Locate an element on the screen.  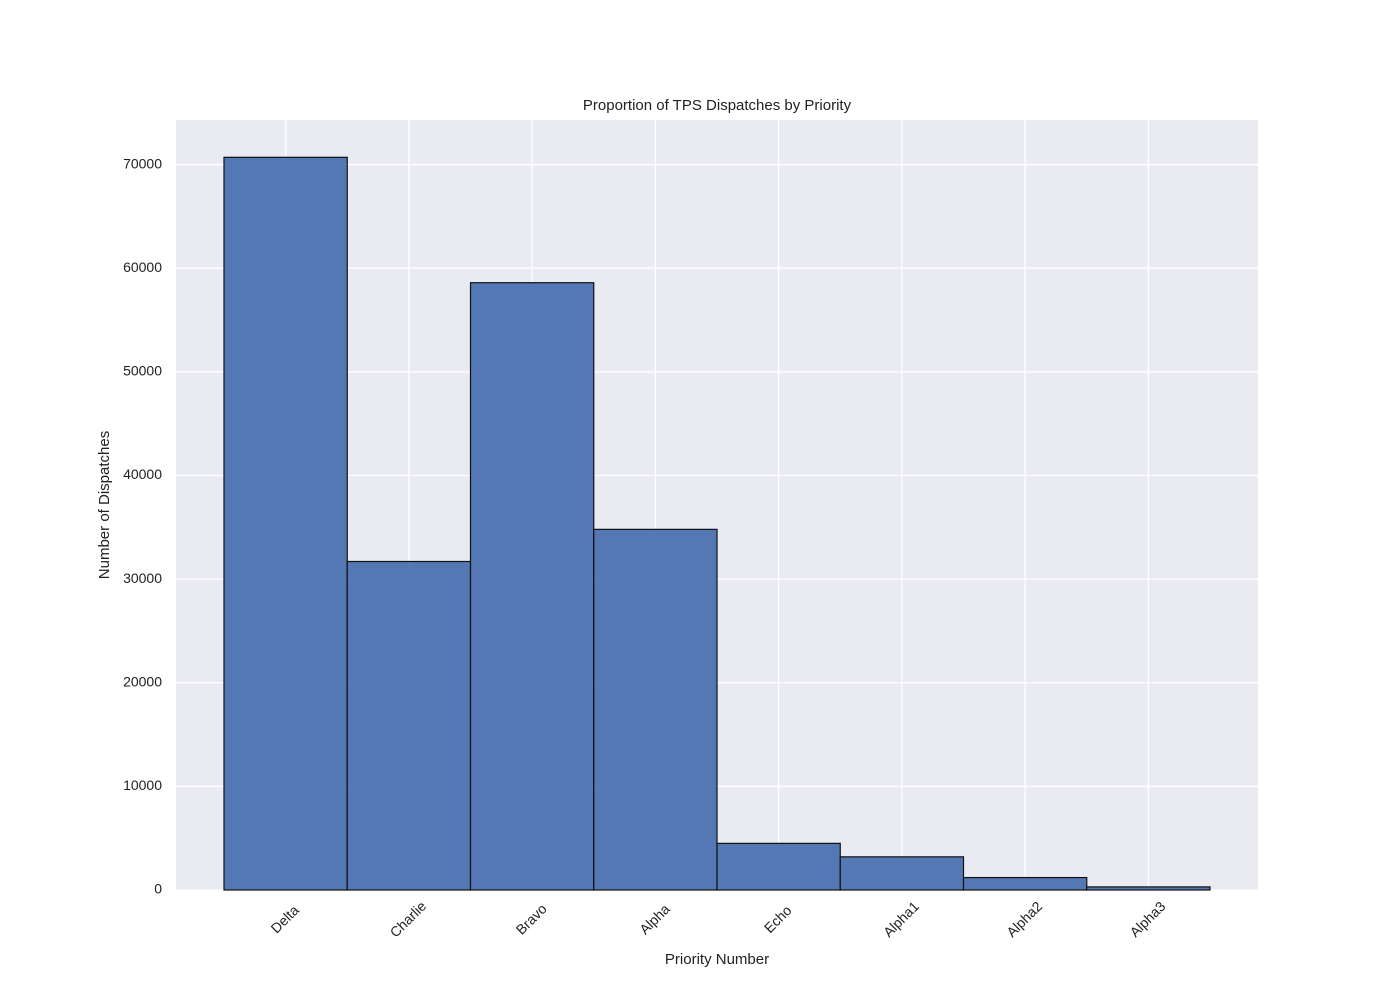
x-axis-label: Priority Number is located at coordinates (717, 959).